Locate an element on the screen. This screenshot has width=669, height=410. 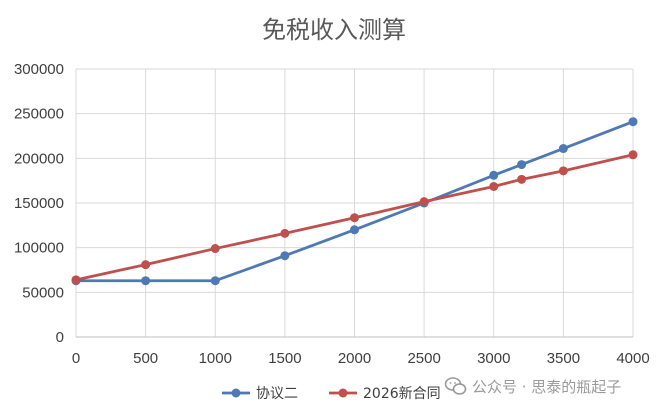
watermark-text: 公众号 · 思泰的瓶起子 is located at coordinates (547, 386).